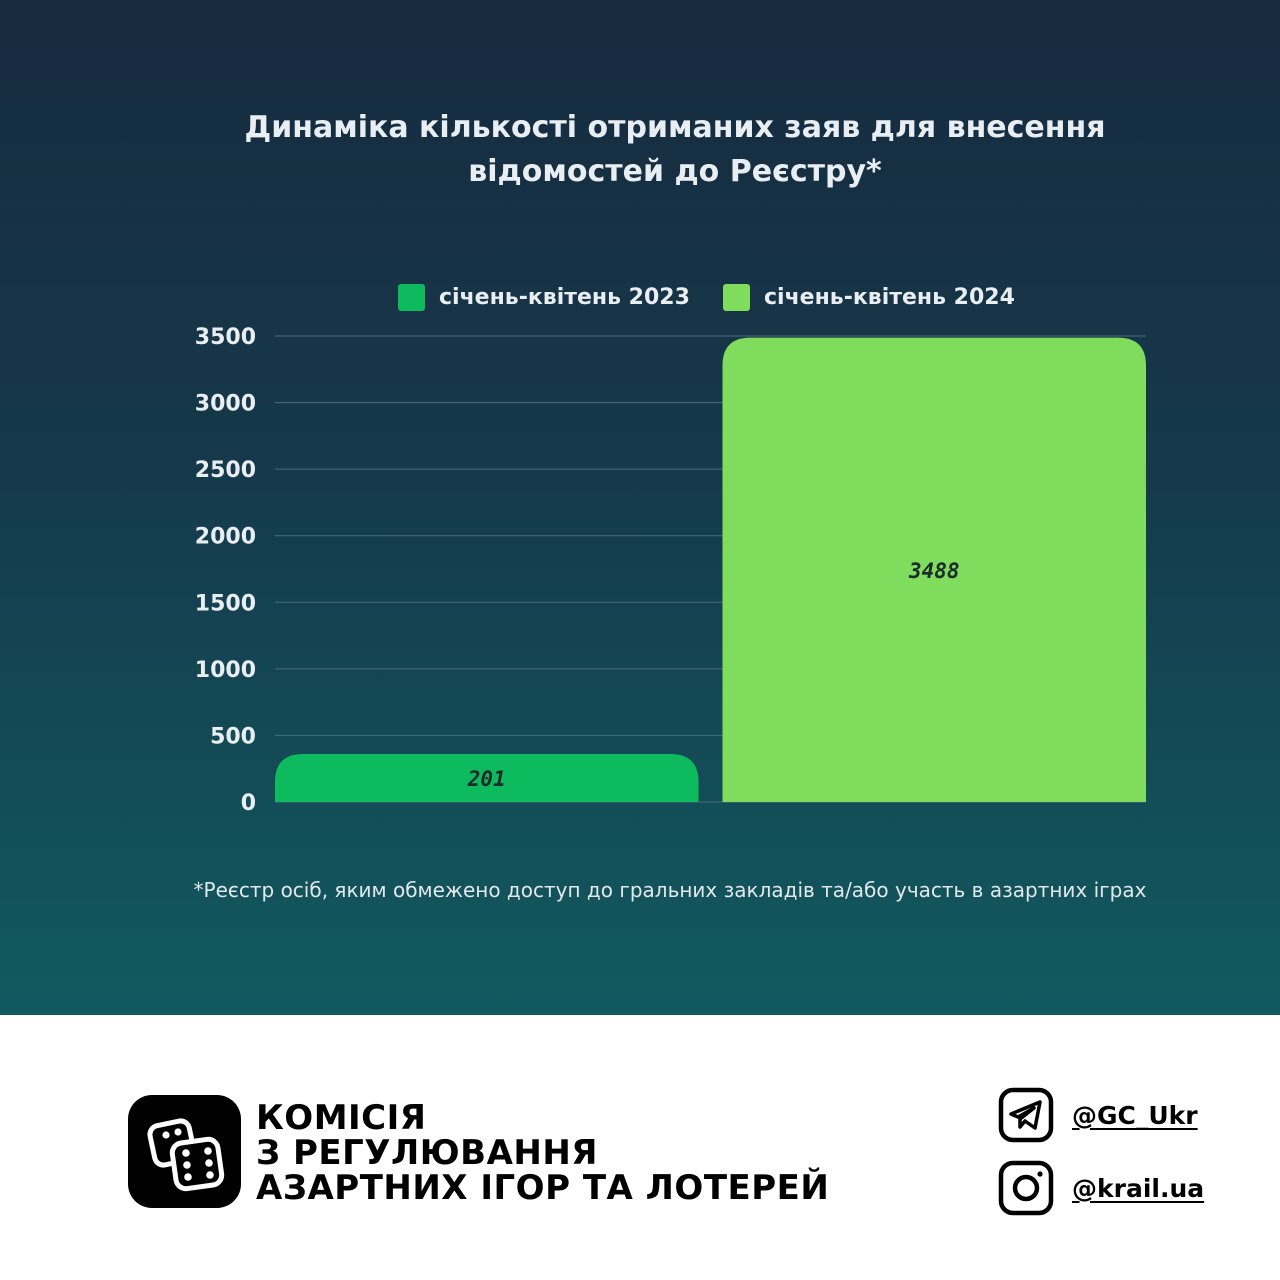  Describe the element at coordinates (225, 670) in the screenshot. I see `y-tick-label: 1000` at that location.